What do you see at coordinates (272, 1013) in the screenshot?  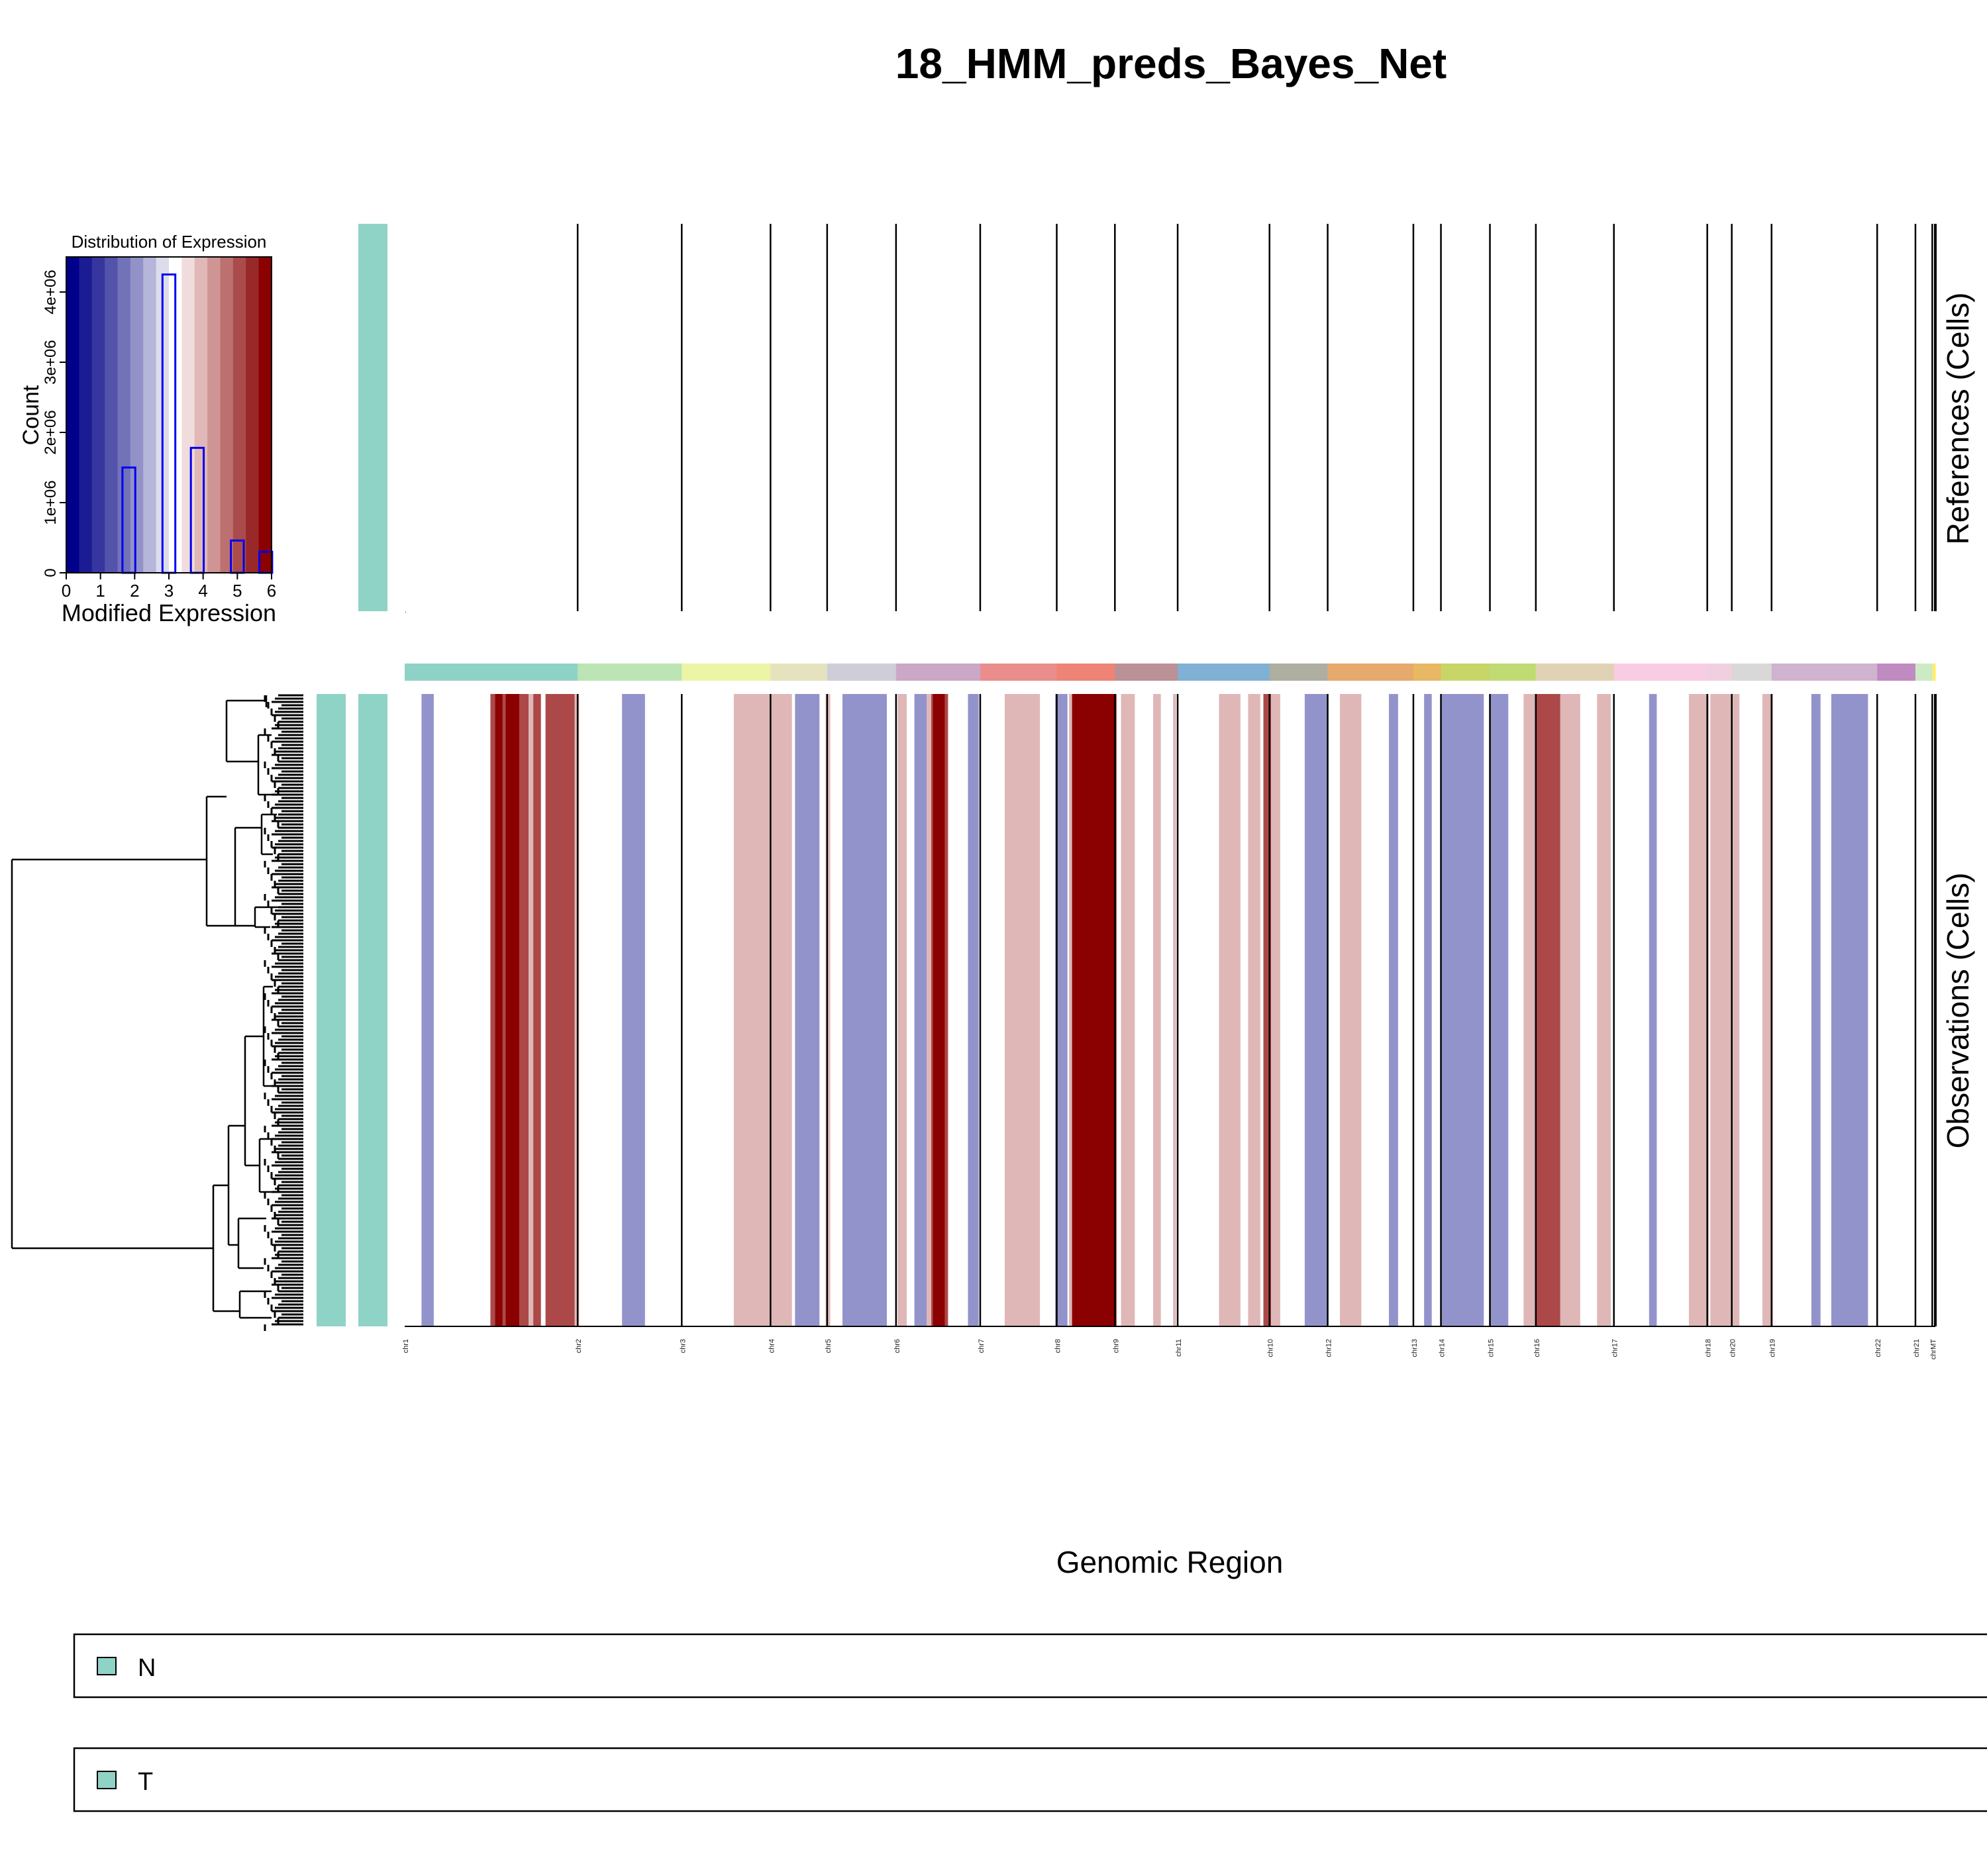 I see `dendrogram-leaf-joins` at bounding box center [272, 1013].